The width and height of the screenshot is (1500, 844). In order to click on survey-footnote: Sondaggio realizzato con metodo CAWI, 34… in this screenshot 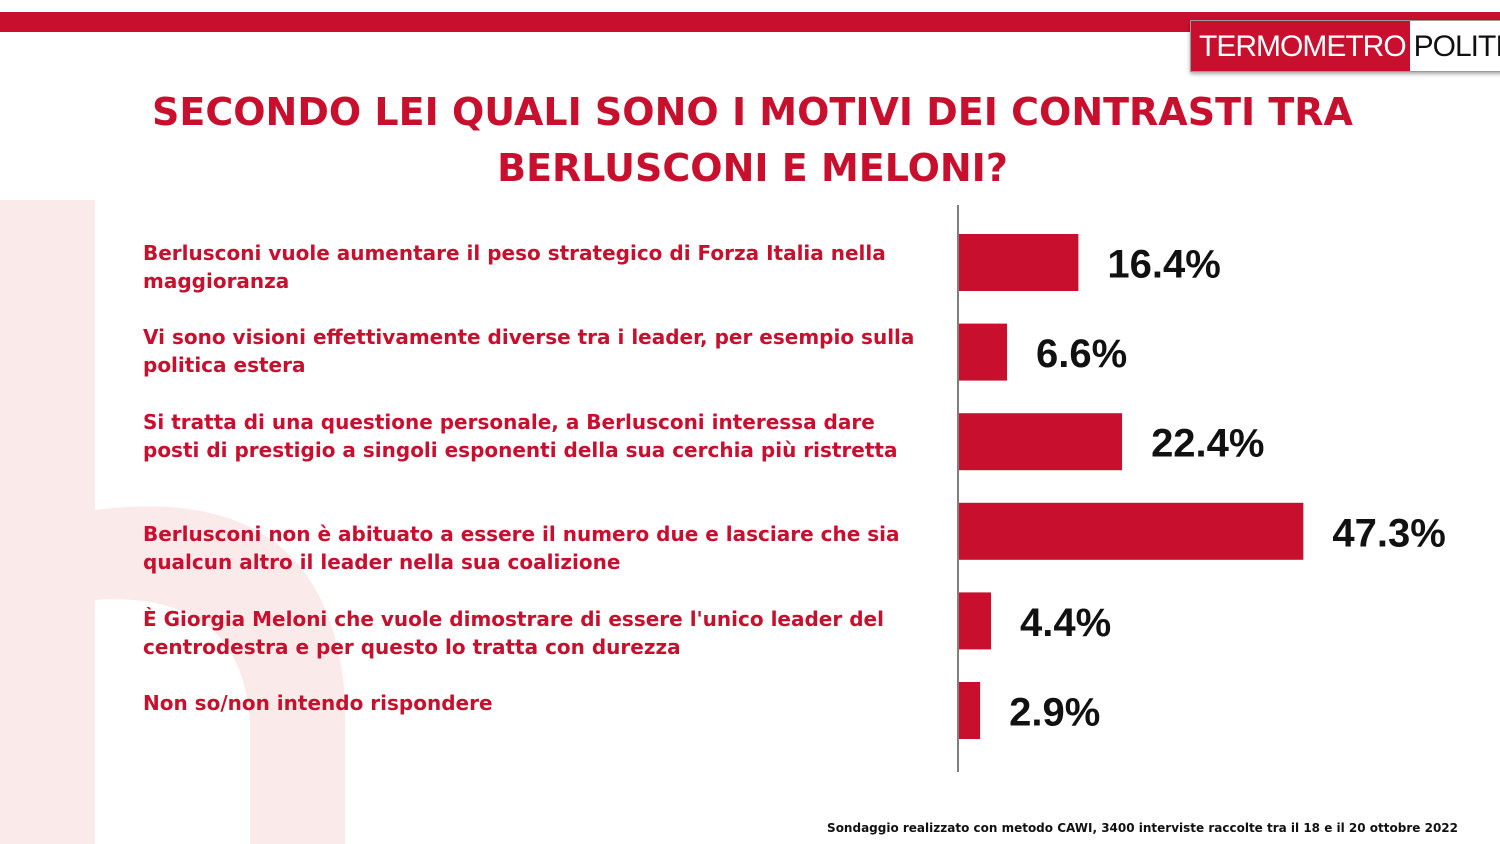, I will do `click(1142, 828)`.